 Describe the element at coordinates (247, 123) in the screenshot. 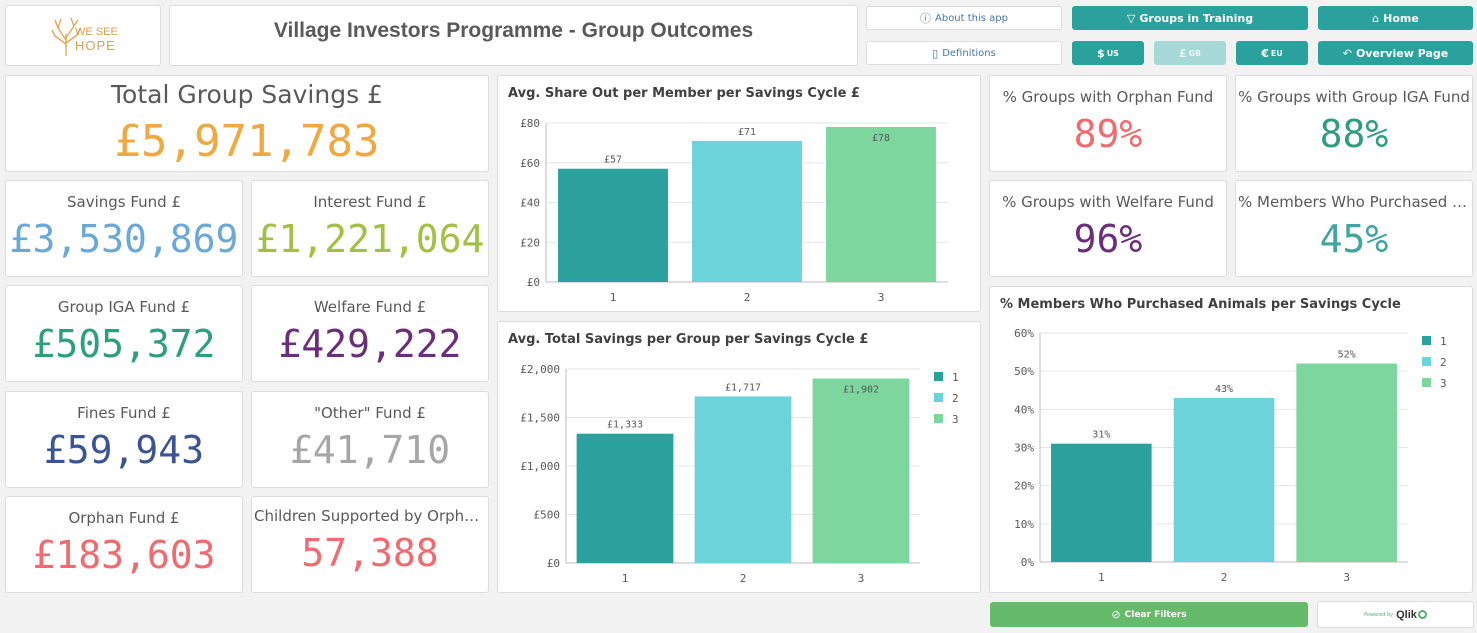

I see `kpi-total-savings: Total Group Savings £ £5,971,783` at that location.